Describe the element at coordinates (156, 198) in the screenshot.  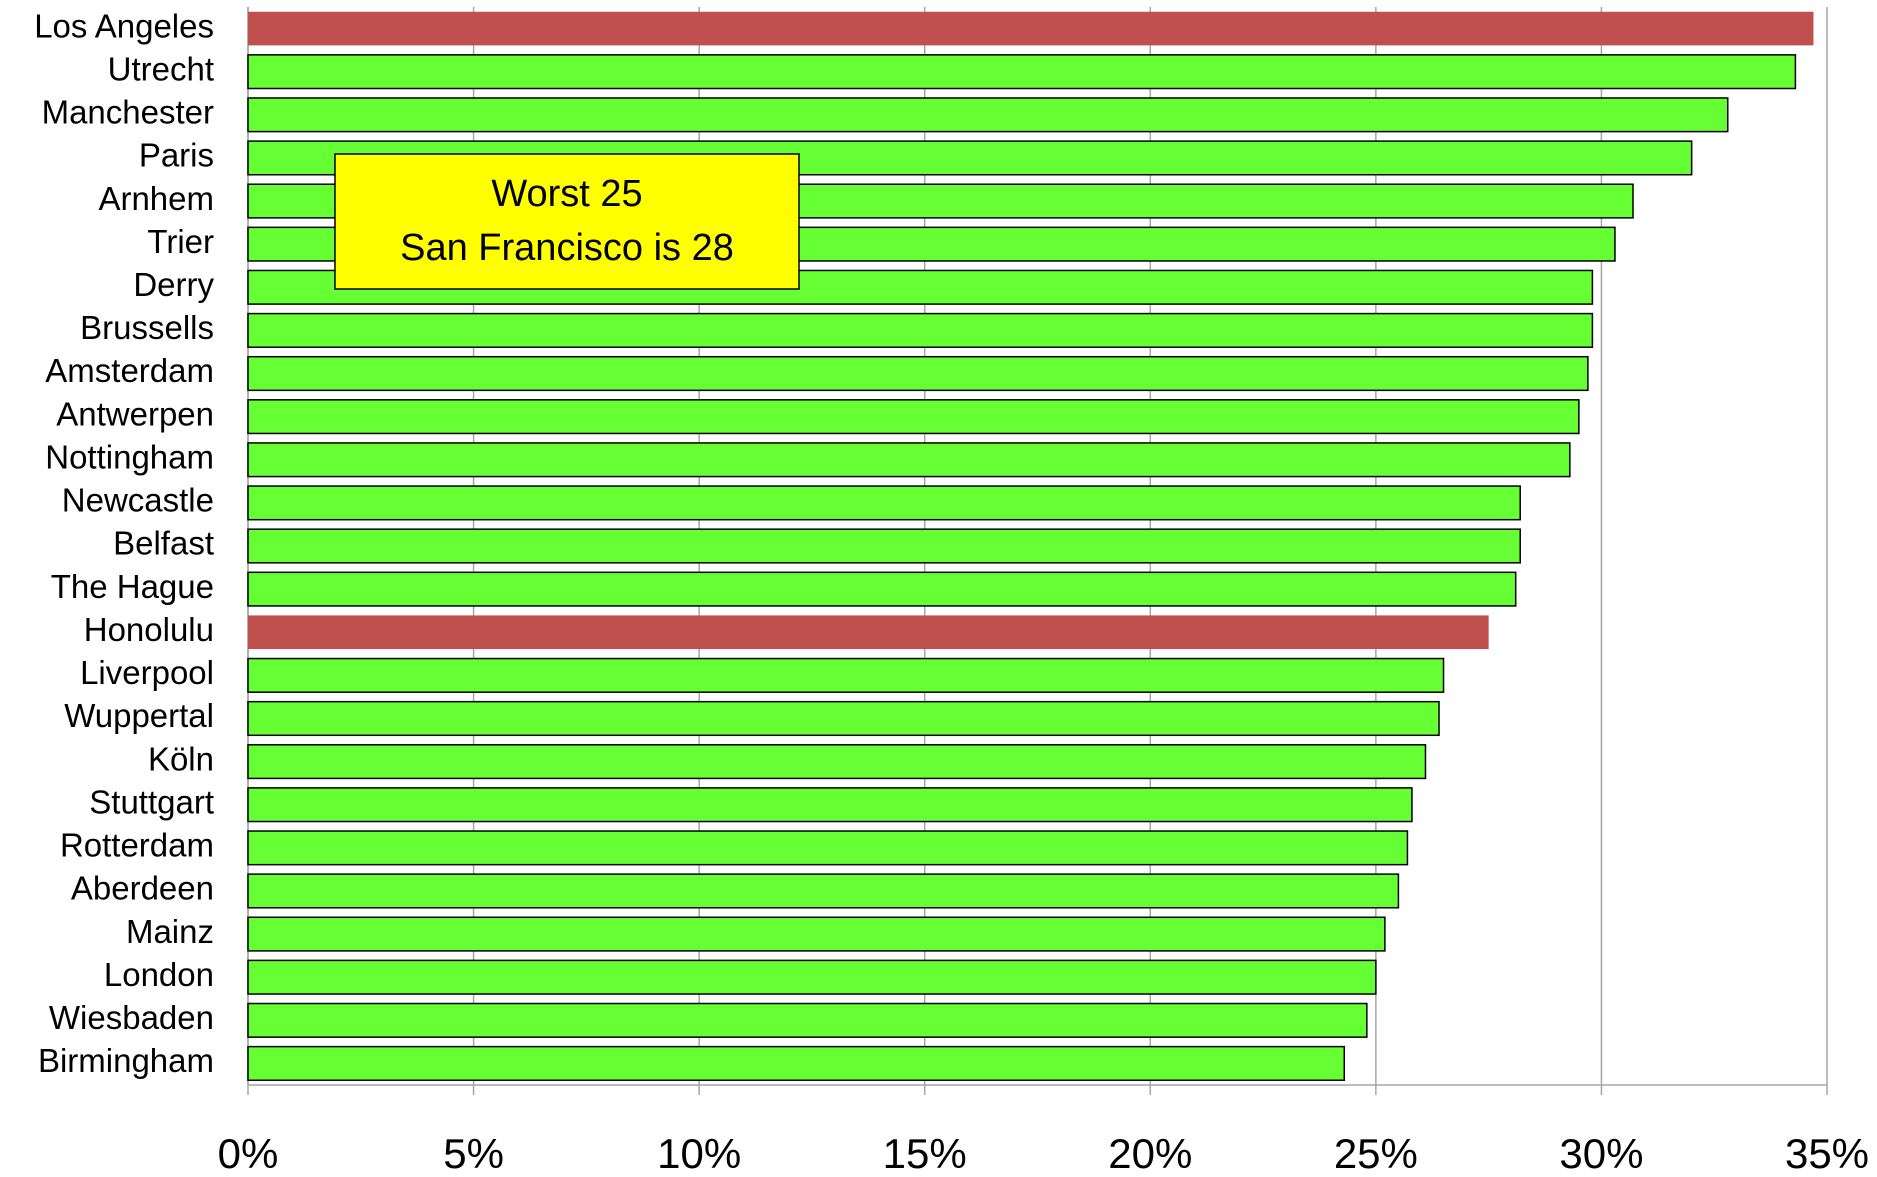
I see `y-tick-label: Arnhem` at that location.